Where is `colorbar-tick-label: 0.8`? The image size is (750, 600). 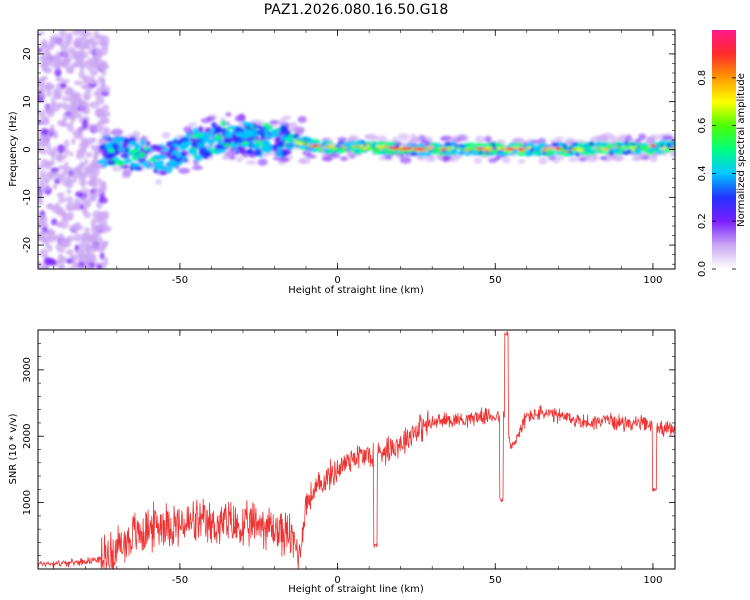 colorbar-tick-label: 0.8 is located at coordinates (702, 78).